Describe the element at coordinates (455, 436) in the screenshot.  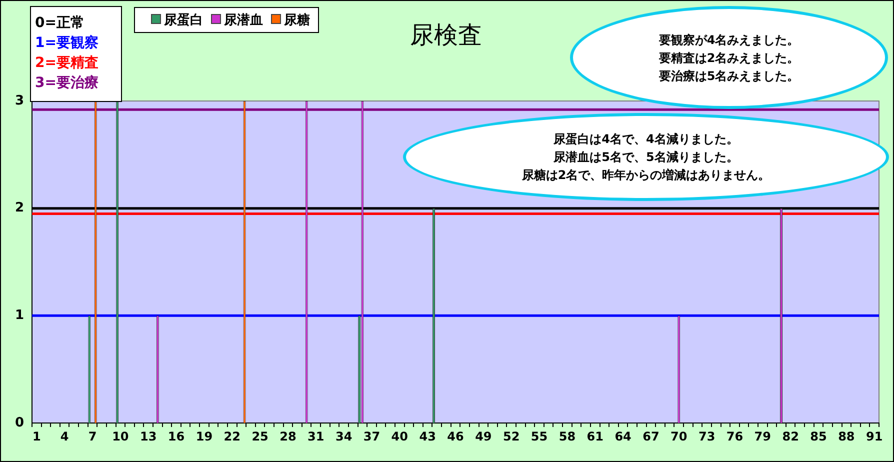
I see `x-tick-label: 46` at that location.